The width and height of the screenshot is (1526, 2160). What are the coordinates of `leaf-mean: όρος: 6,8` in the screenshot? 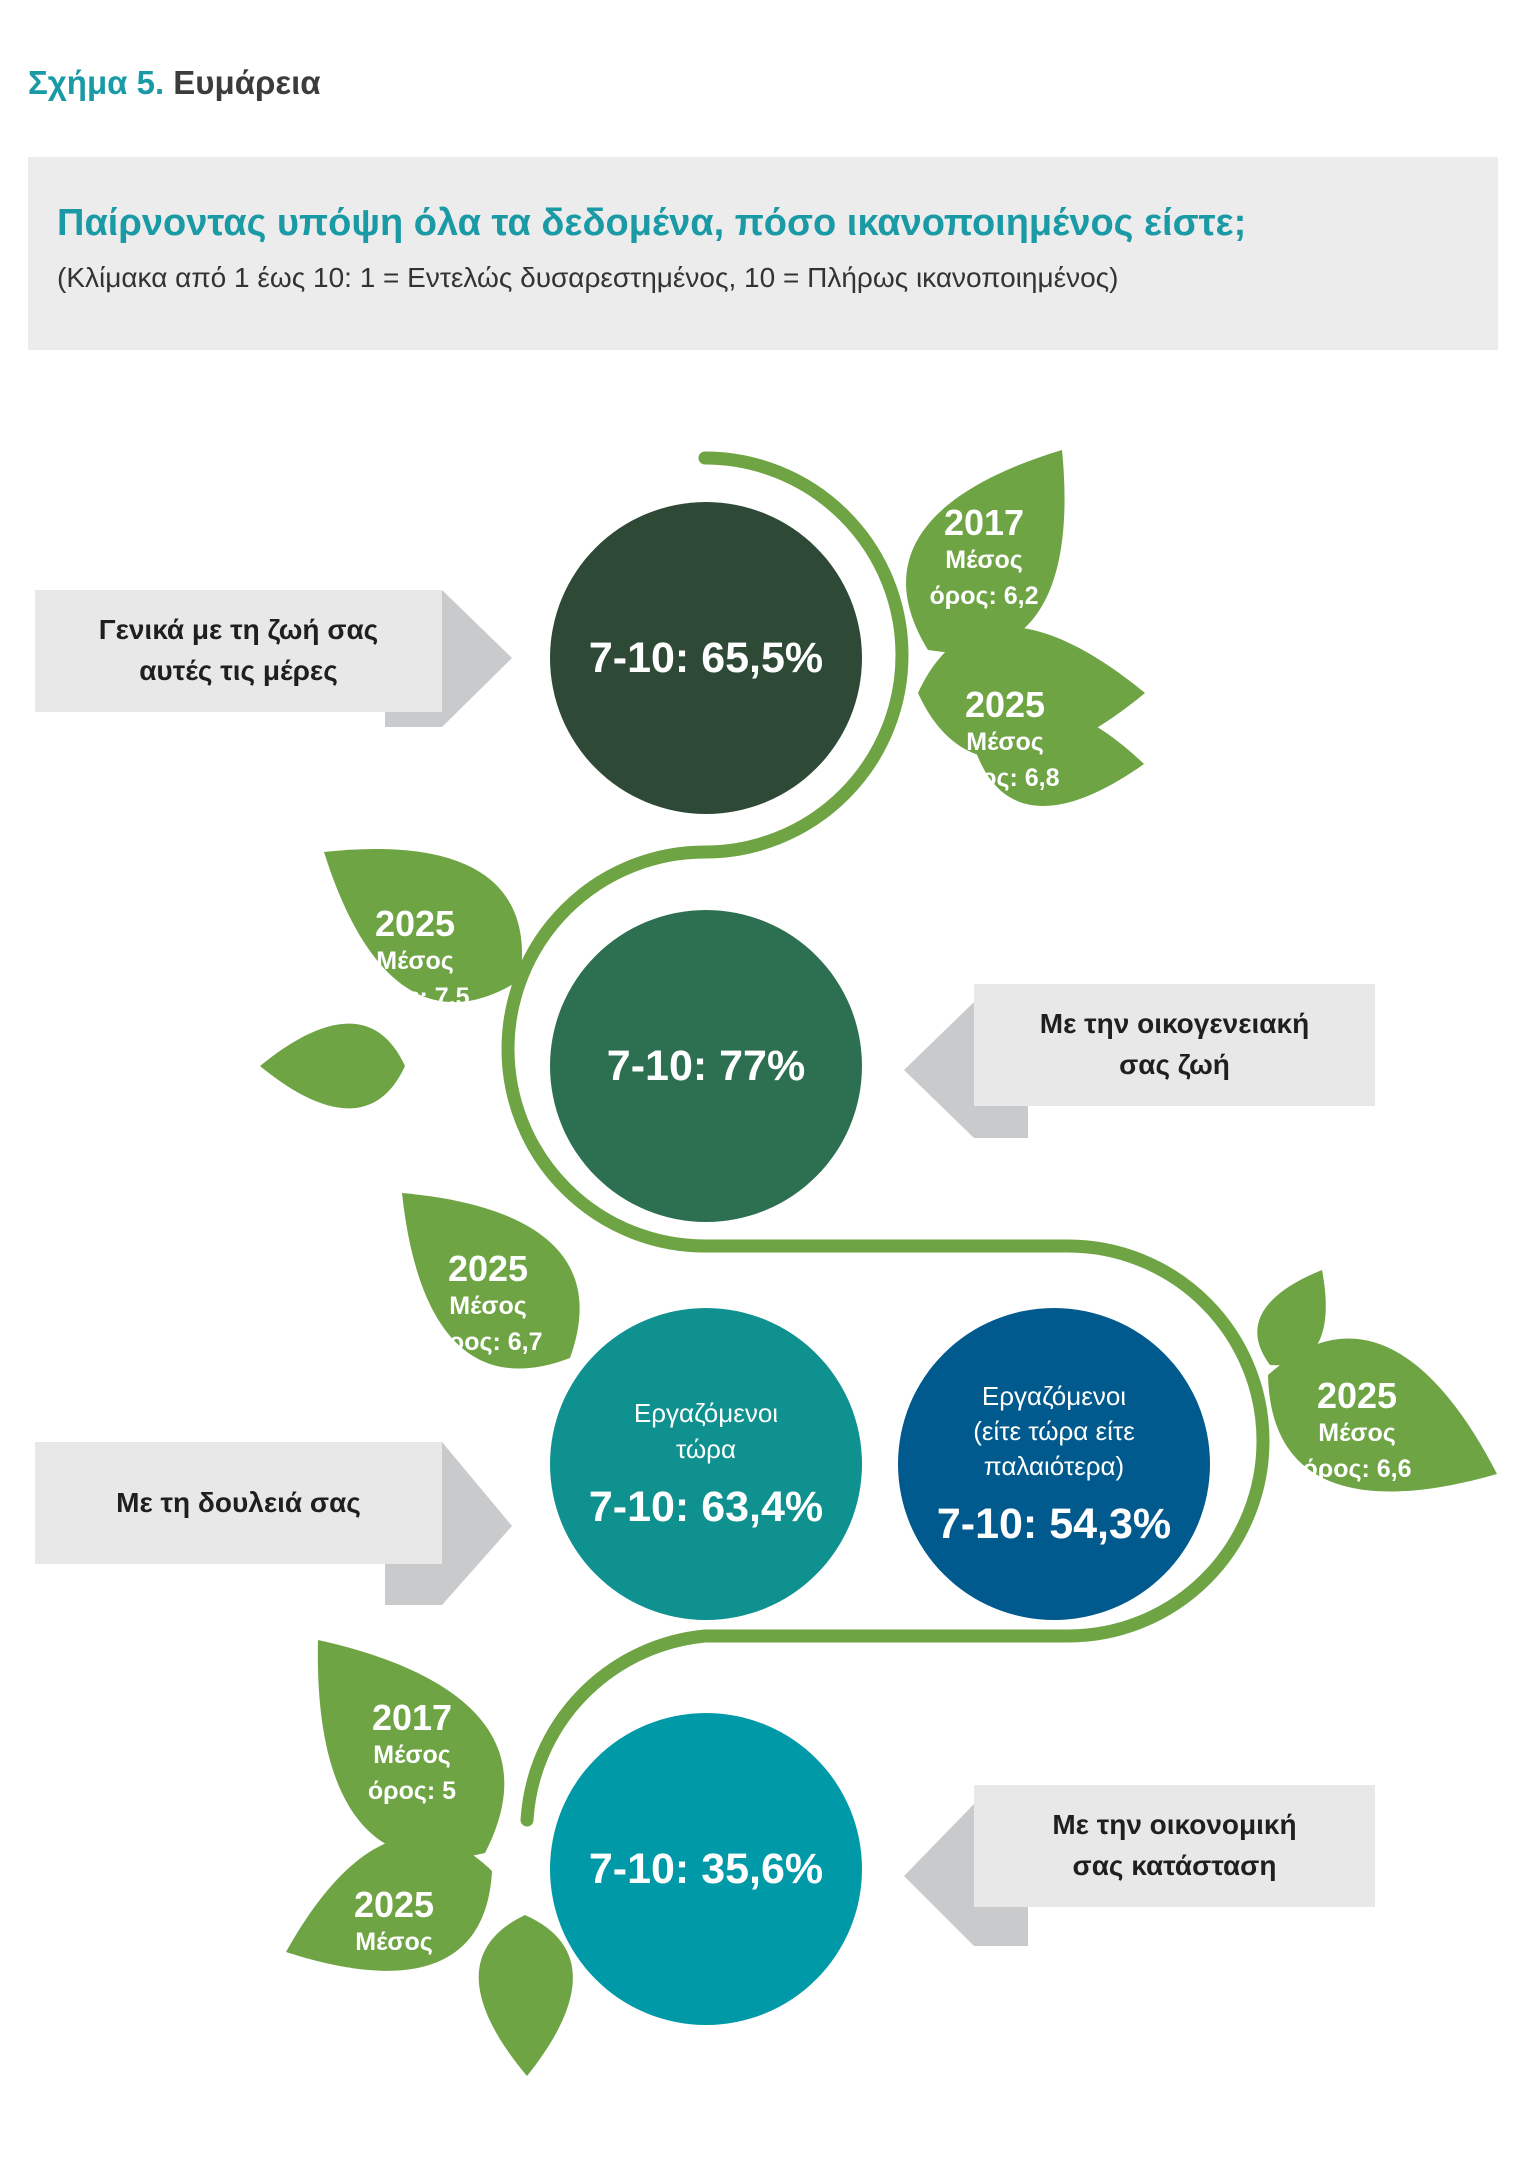 It's located at (1005, 777).